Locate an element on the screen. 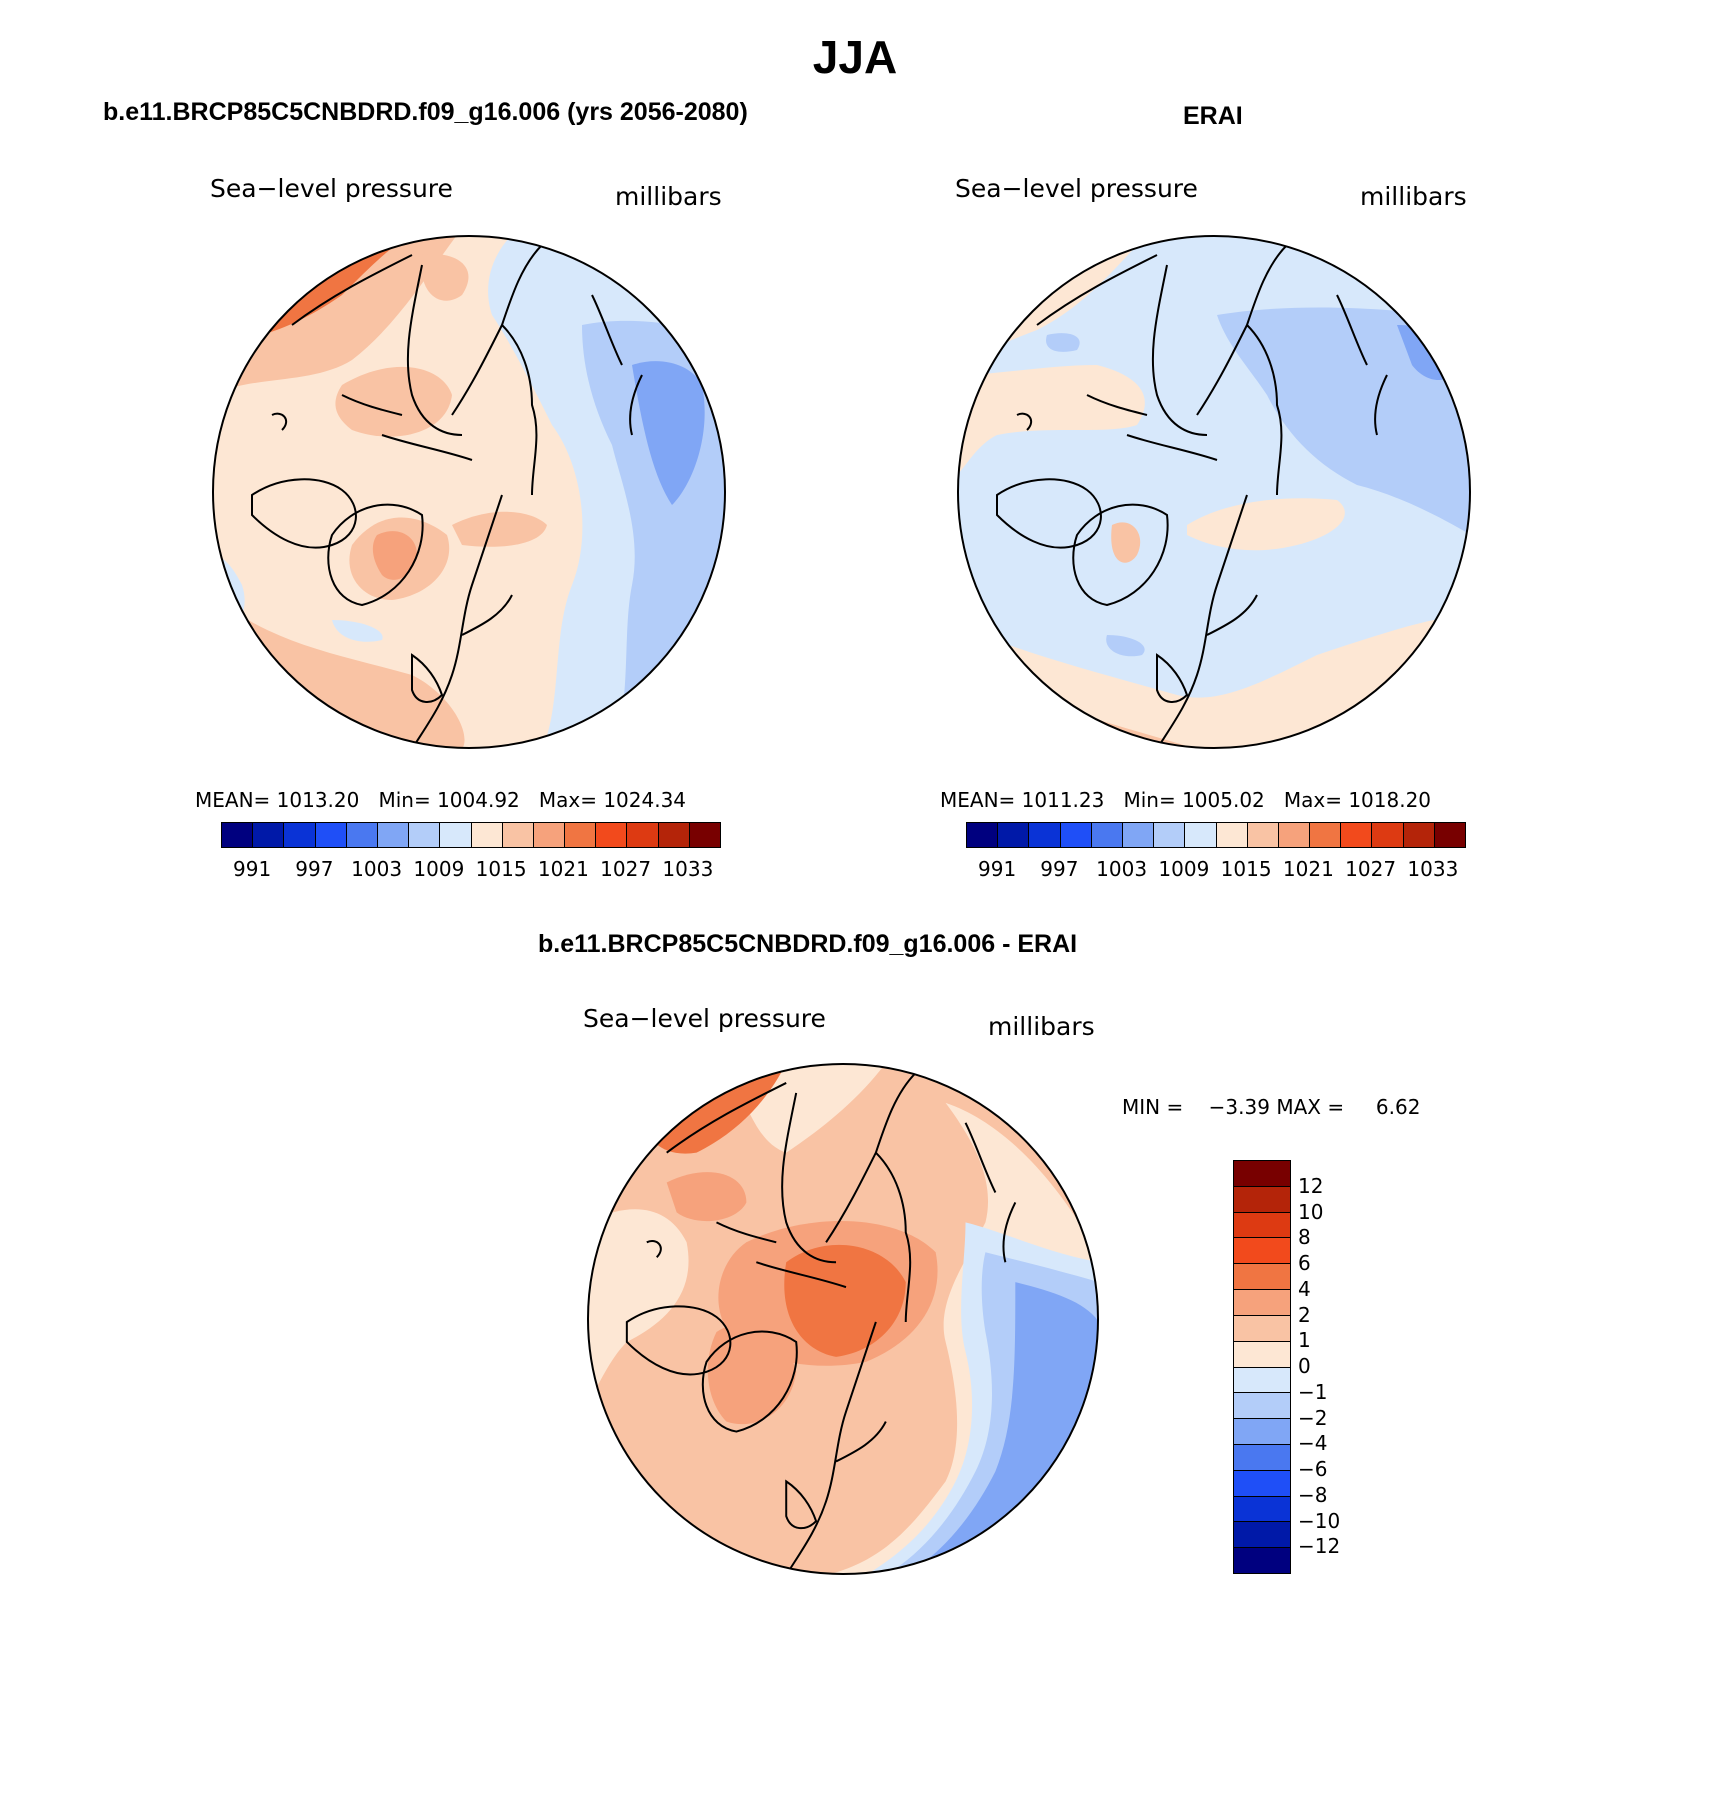  model-colorbar is located at coordinates (471, 835).